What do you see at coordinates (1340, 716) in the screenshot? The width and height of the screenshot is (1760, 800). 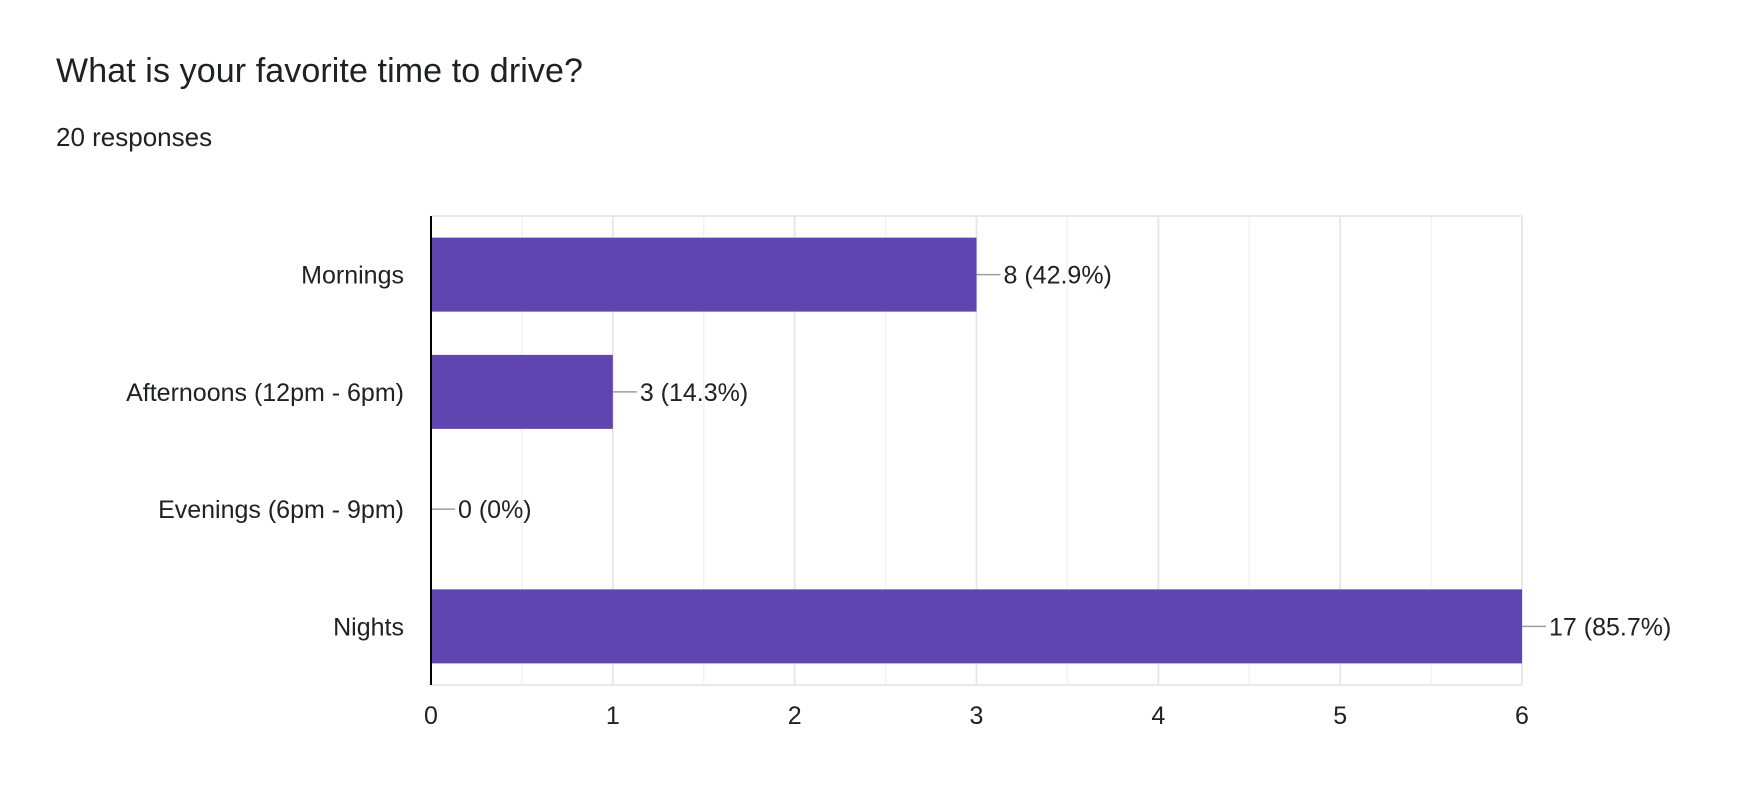 I see `x-tick-label: 5` at bounding box center [1340, 716].